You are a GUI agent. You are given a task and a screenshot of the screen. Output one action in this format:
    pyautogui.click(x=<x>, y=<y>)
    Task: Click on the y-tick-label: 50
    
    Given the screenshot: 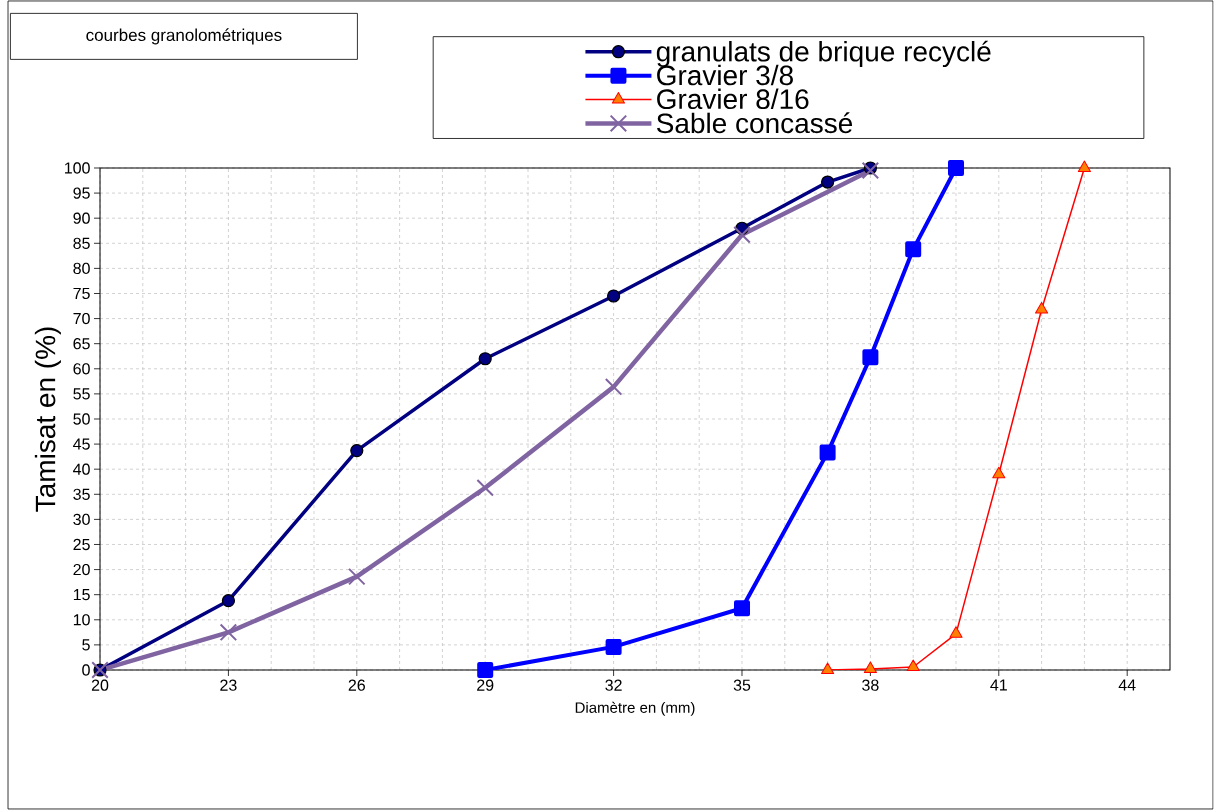 What is the action you would take?
    pyautogui.click(x=81, y=419)
    